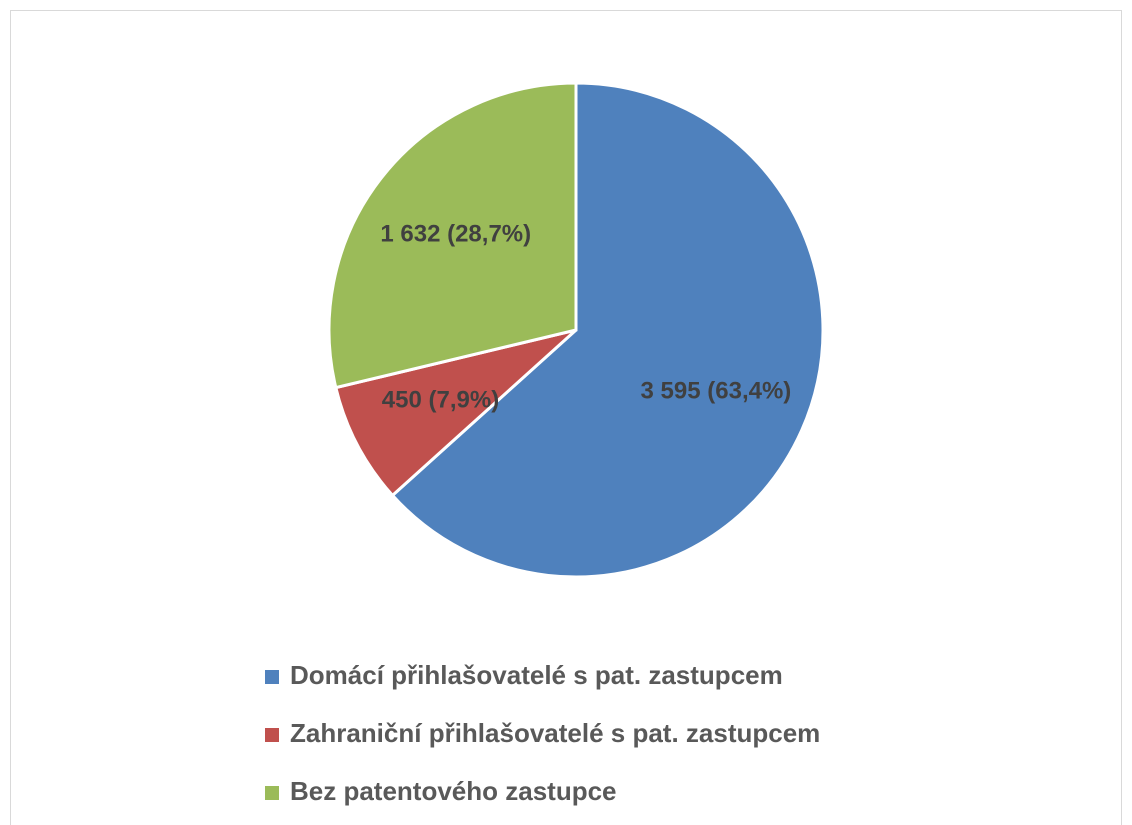 The height and width of the screenshot is (825, 1132). What do you see at coordinates (440, 400) in the screenshot?
I see `data-label: 450 (7,9%)` at bounding box center [440, 400].